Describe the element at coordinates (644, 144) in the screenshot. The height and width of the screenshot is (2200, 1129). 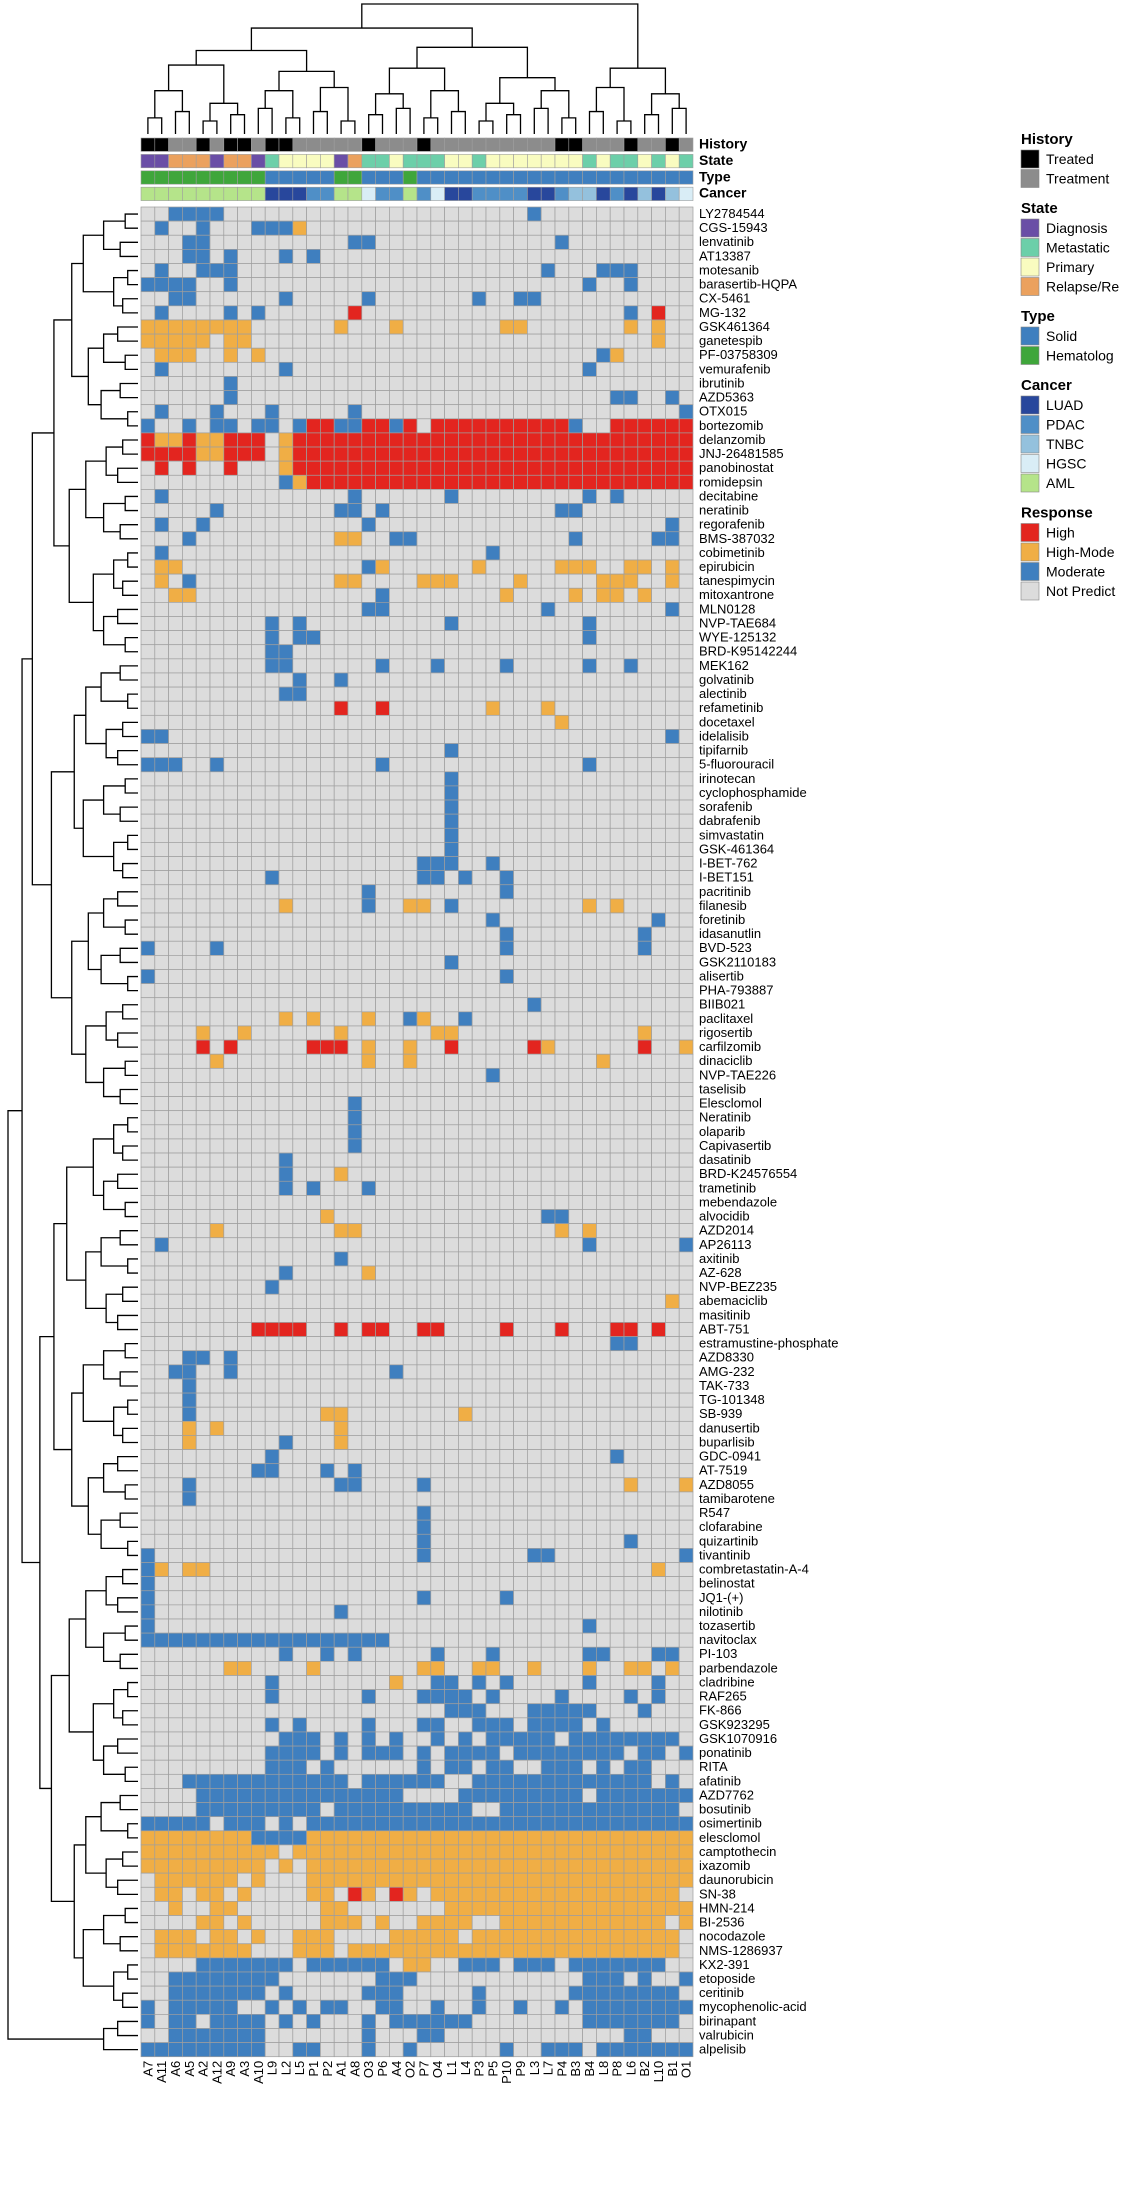
I see `annotation-cell-history-b2` at that location.